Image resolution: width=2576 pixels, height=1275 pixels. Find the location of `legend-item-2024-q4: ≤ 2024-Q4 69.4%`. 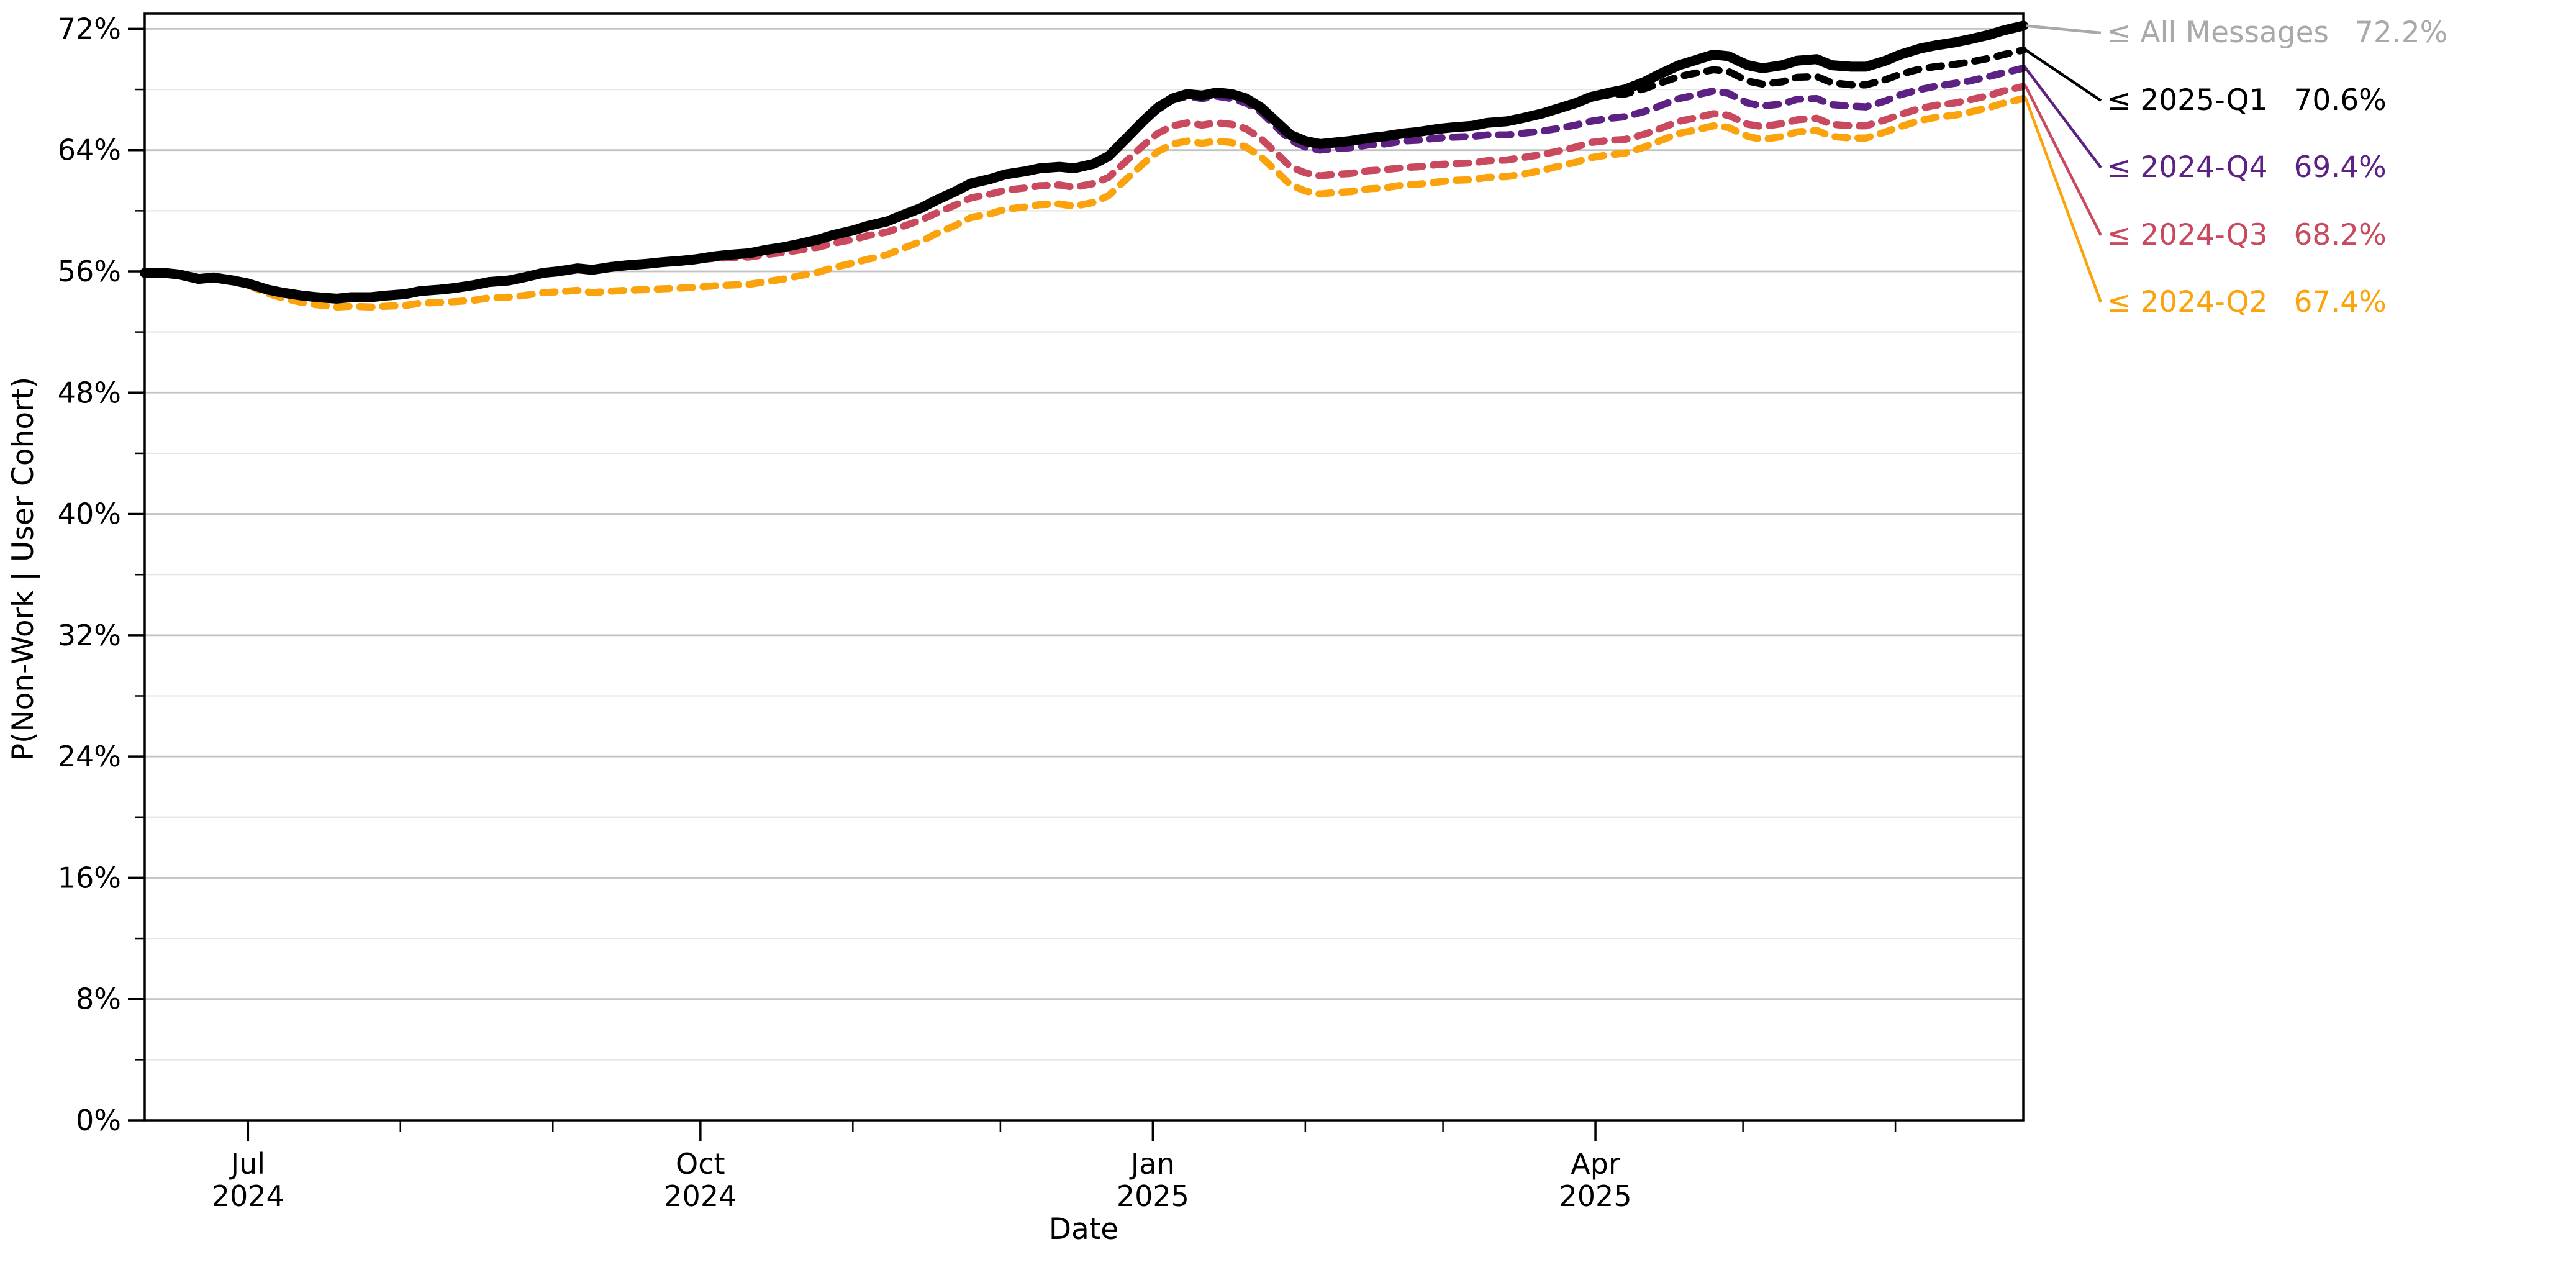

legend-item-2024-q4: ≤ 2024-Q4 69.4% is located at coordinates (2247, 167).